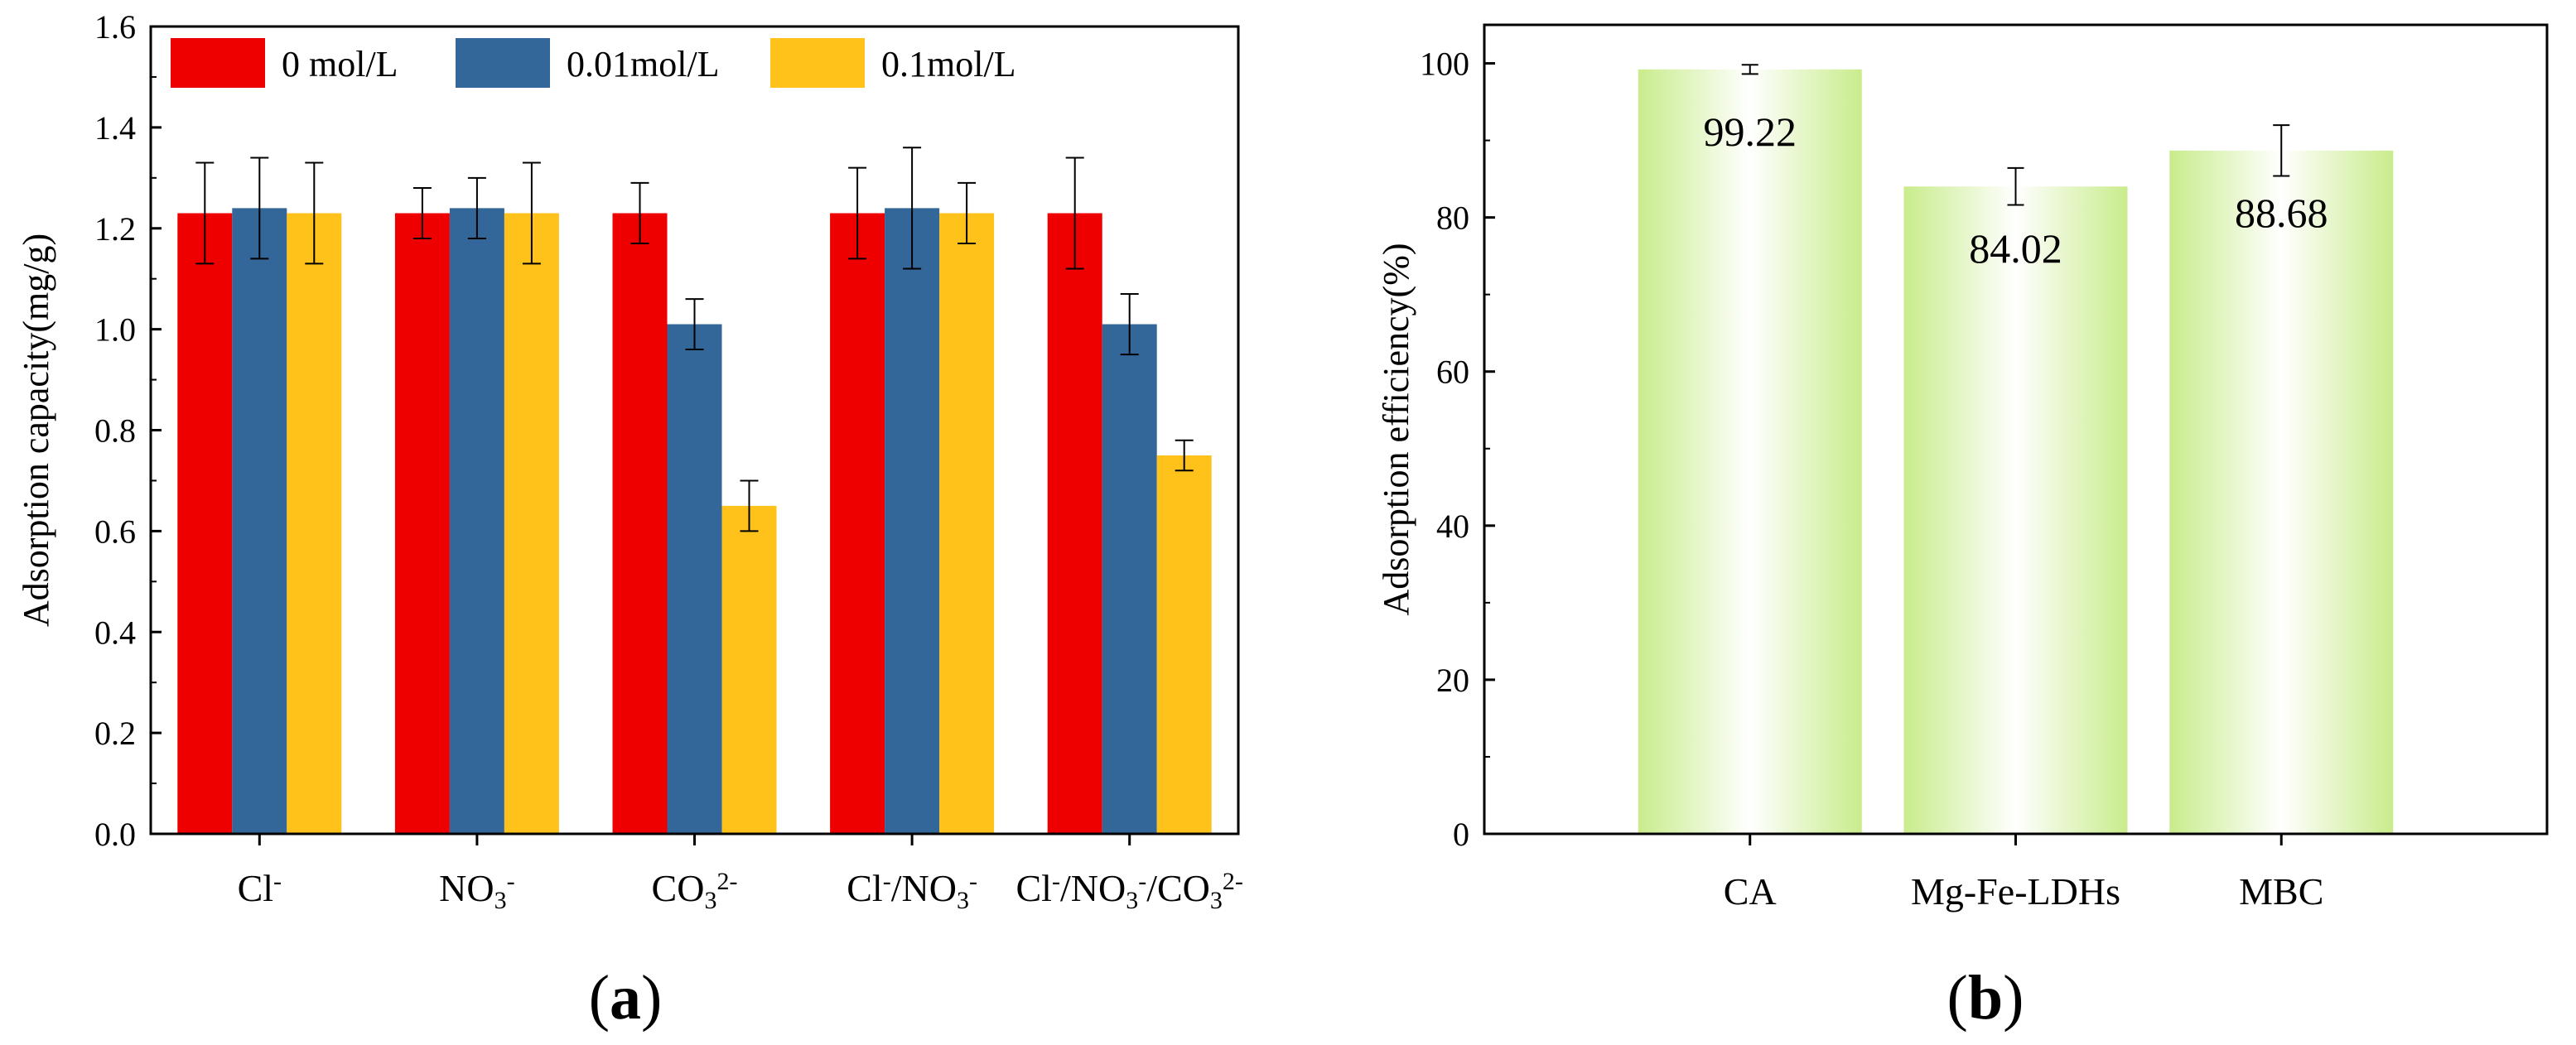 The image size is (2576, 1045). What do you see at coordinates (1453, 526) in the screenshot?
I see `y-tick-label: 40` at bounding box center [1453, 526].